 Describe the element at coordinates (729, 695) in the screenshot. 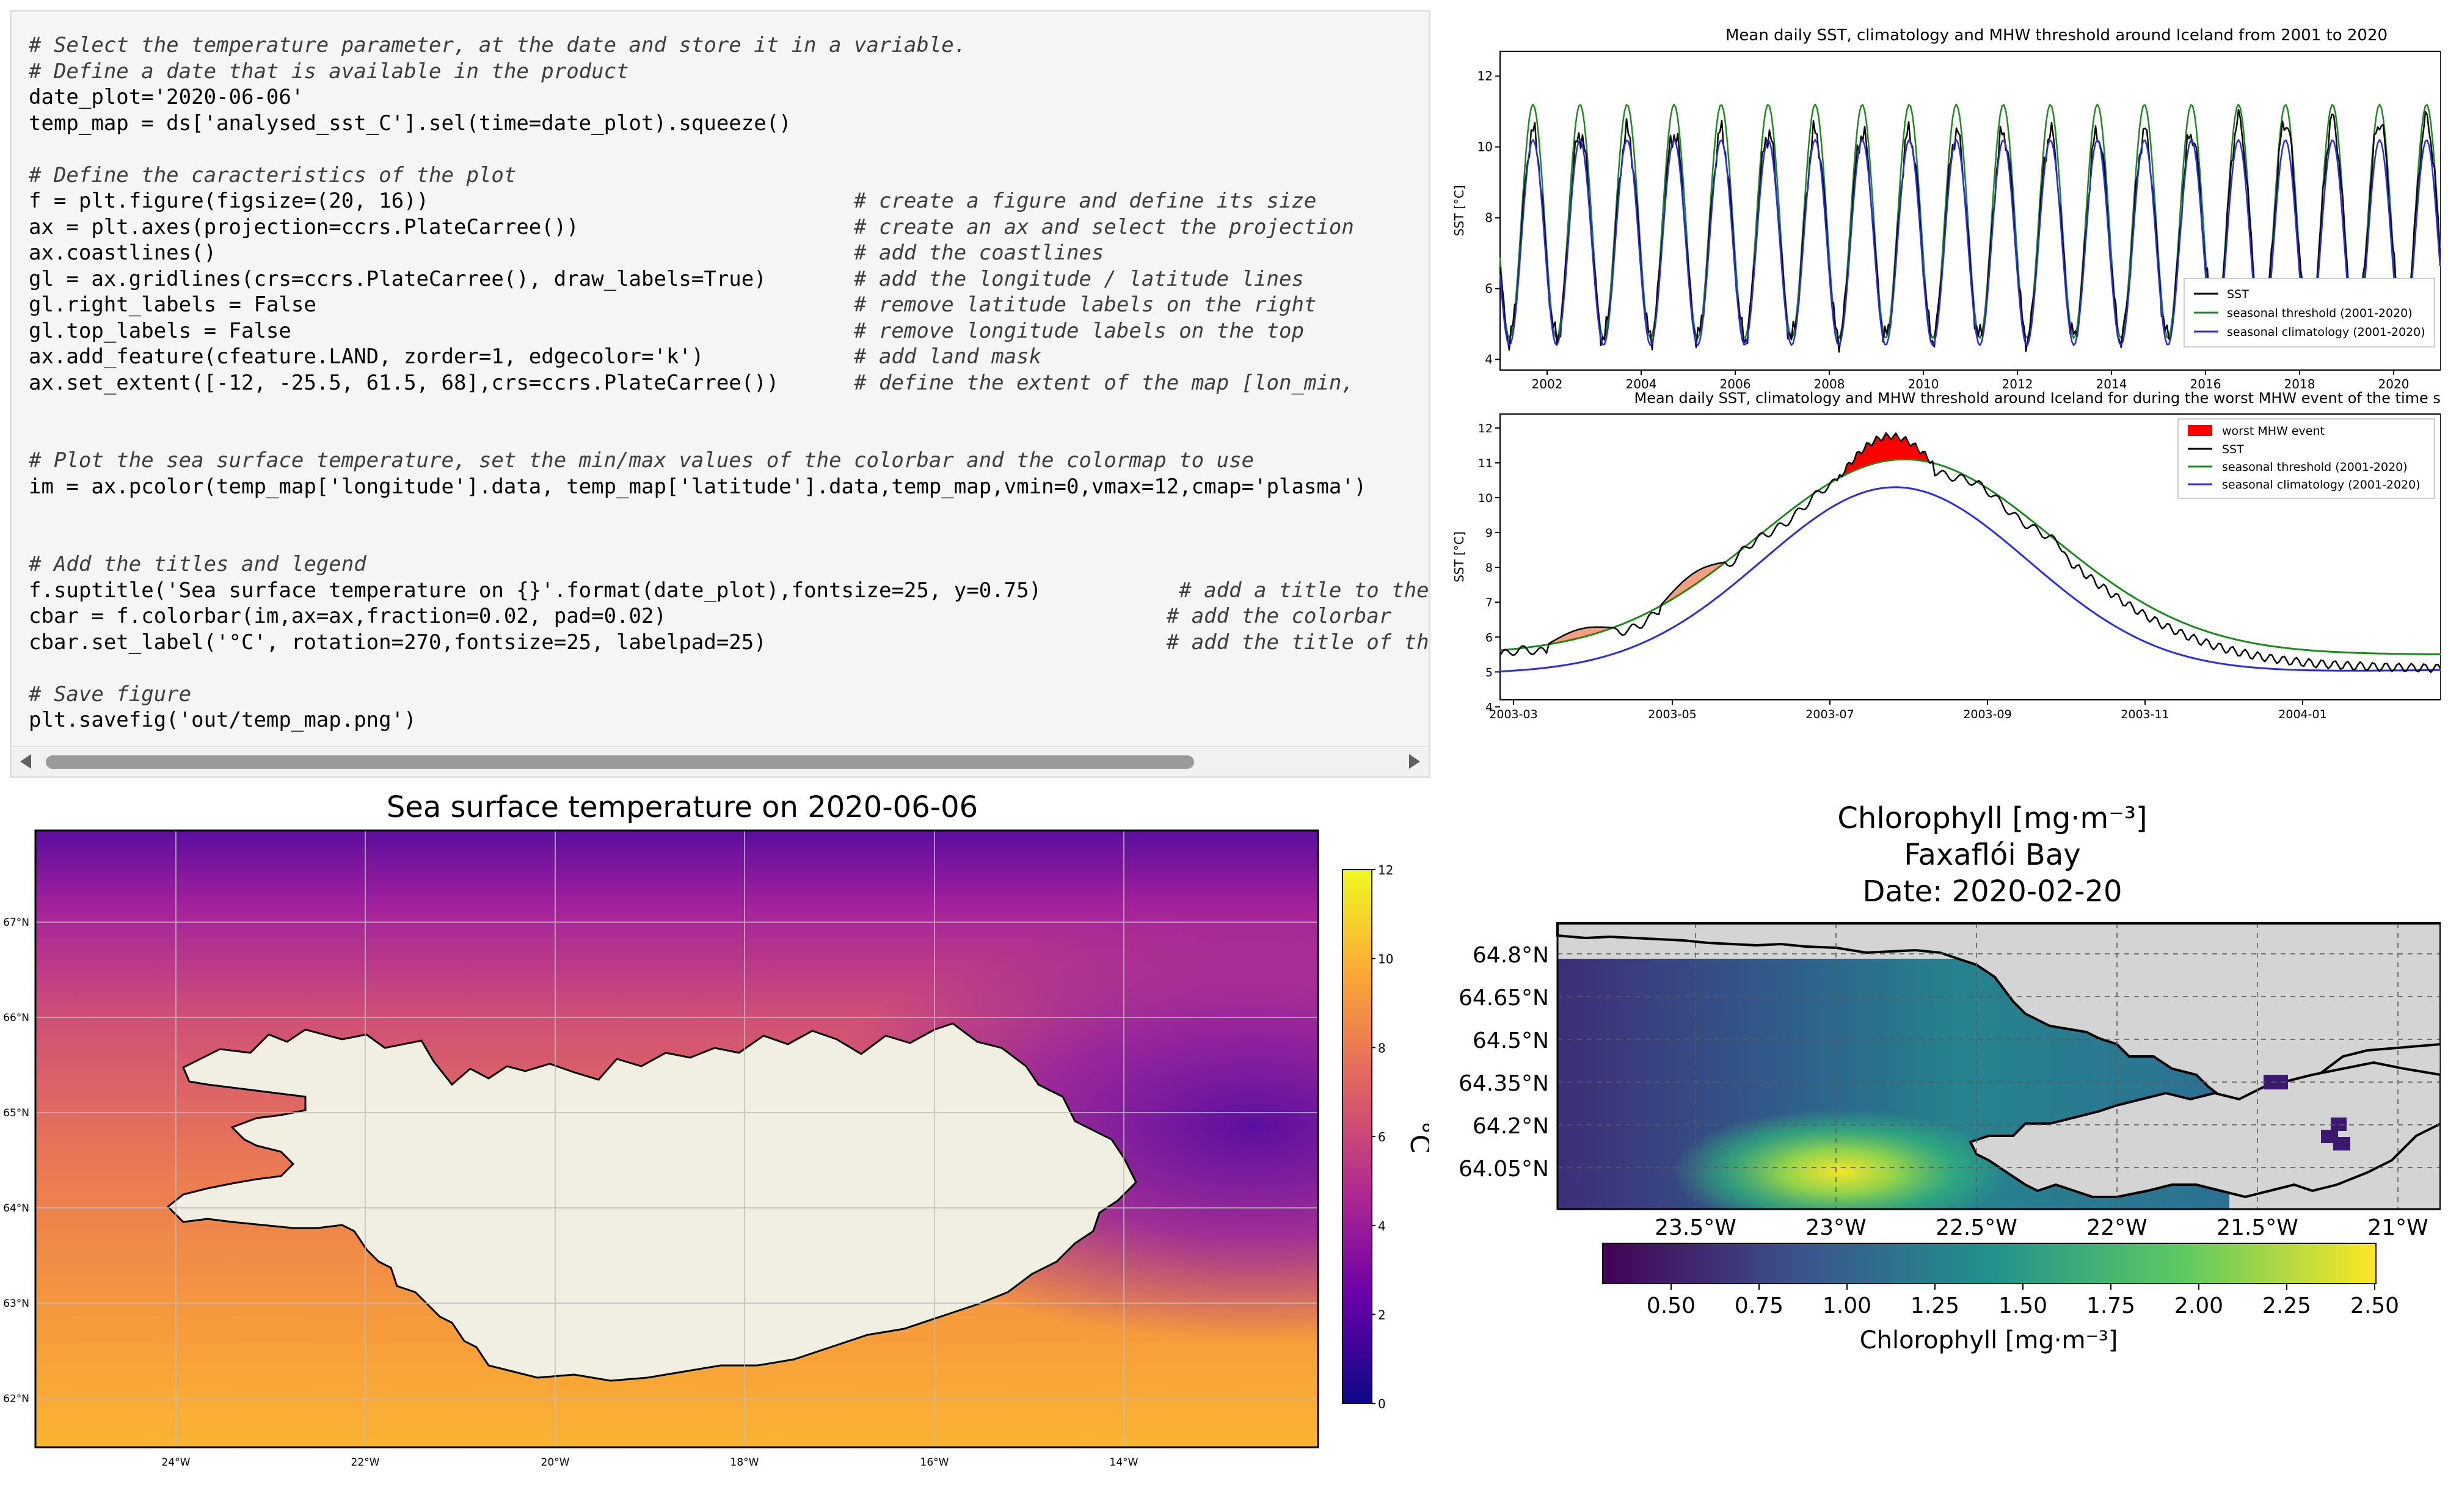

I see `code-line: # Save figure` at that location.